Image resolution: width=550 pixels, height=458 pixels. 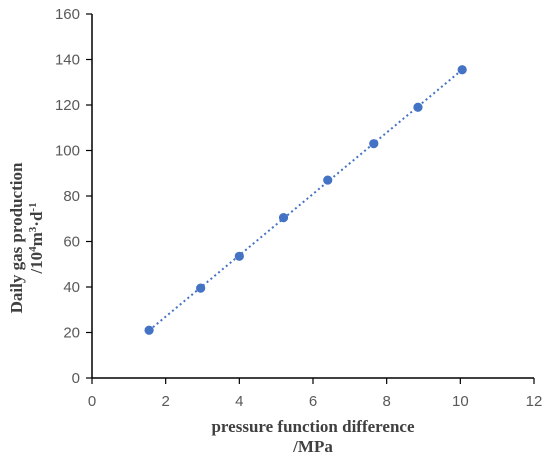 I want to click on x-tick-label: 0, so click(x=92, y=401).